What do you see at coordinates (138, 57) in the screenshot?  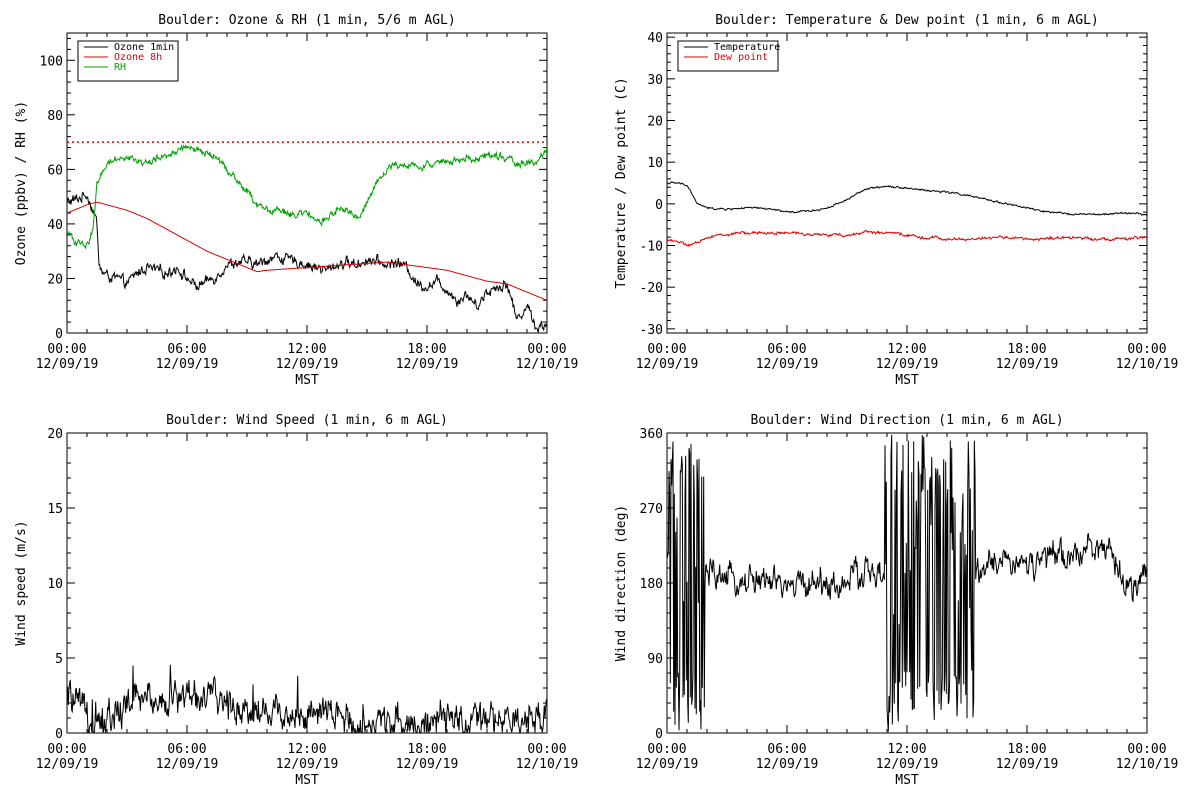 I see `legend-label: Ozone 8h` at bounding box center [138, 57].